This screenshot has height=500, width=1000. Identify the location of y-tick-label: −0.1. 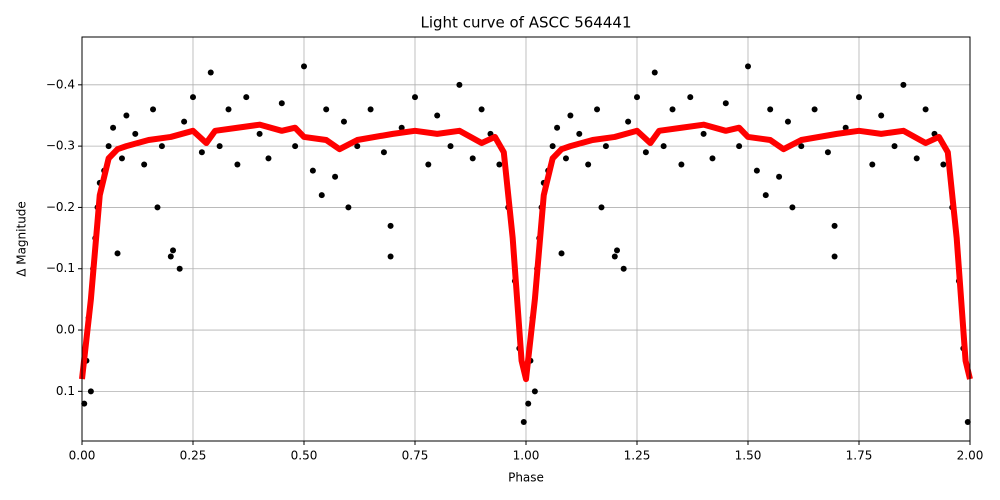
(60, 268).